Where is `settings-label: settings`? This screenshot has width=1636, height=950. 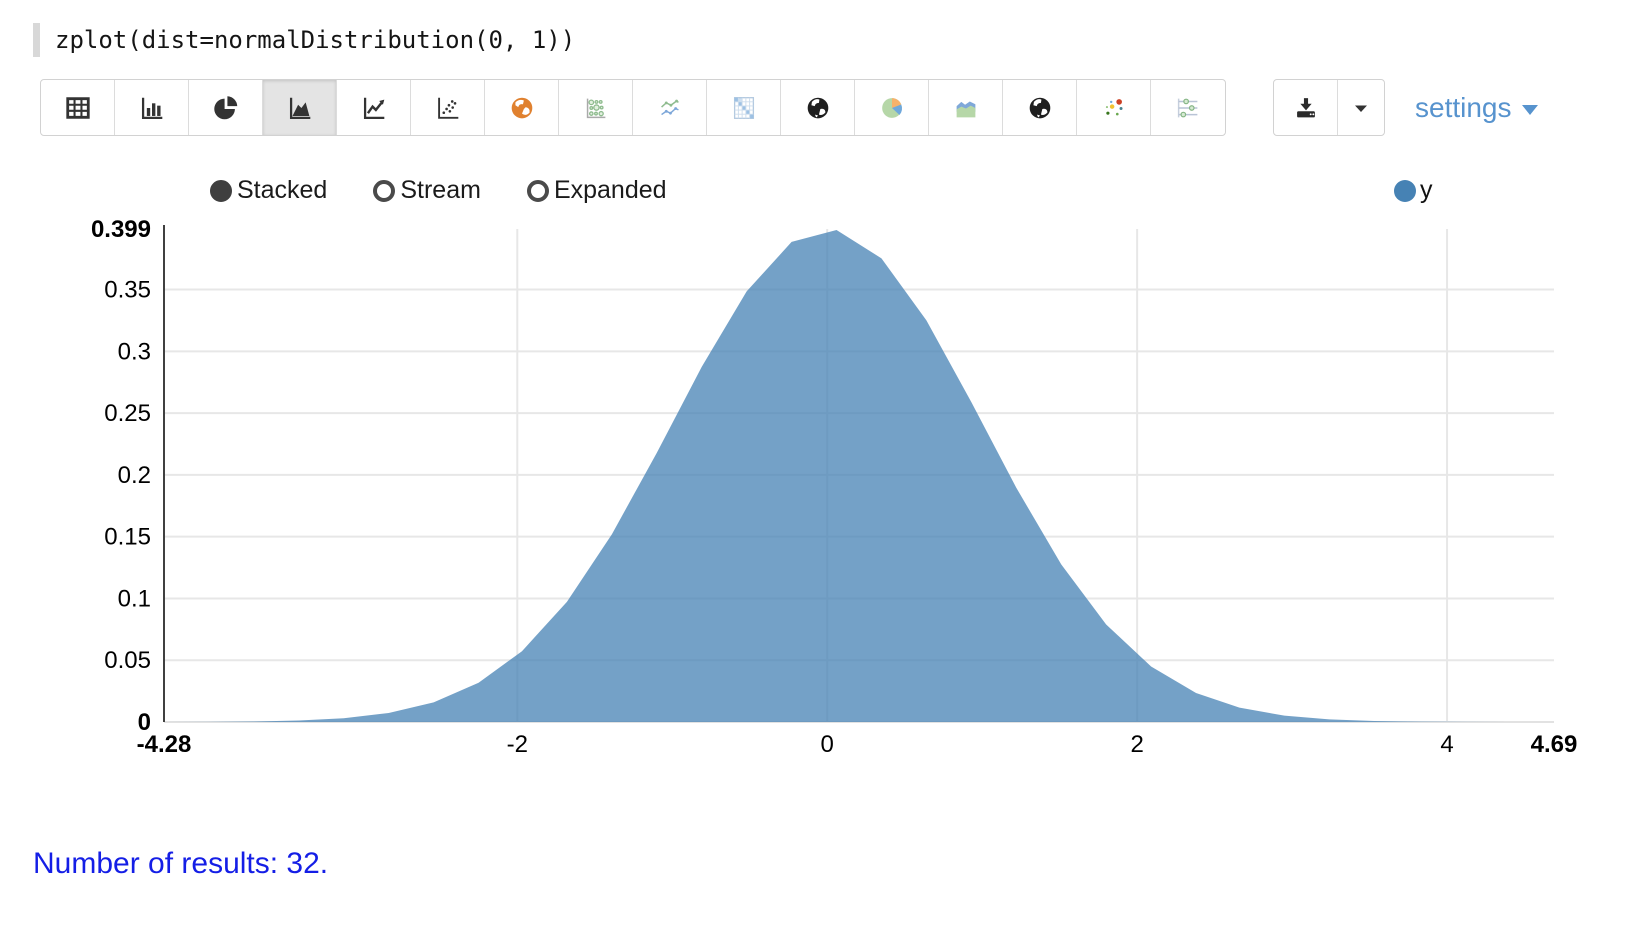
settings-label: settings is located at coordinates (1463, 107).